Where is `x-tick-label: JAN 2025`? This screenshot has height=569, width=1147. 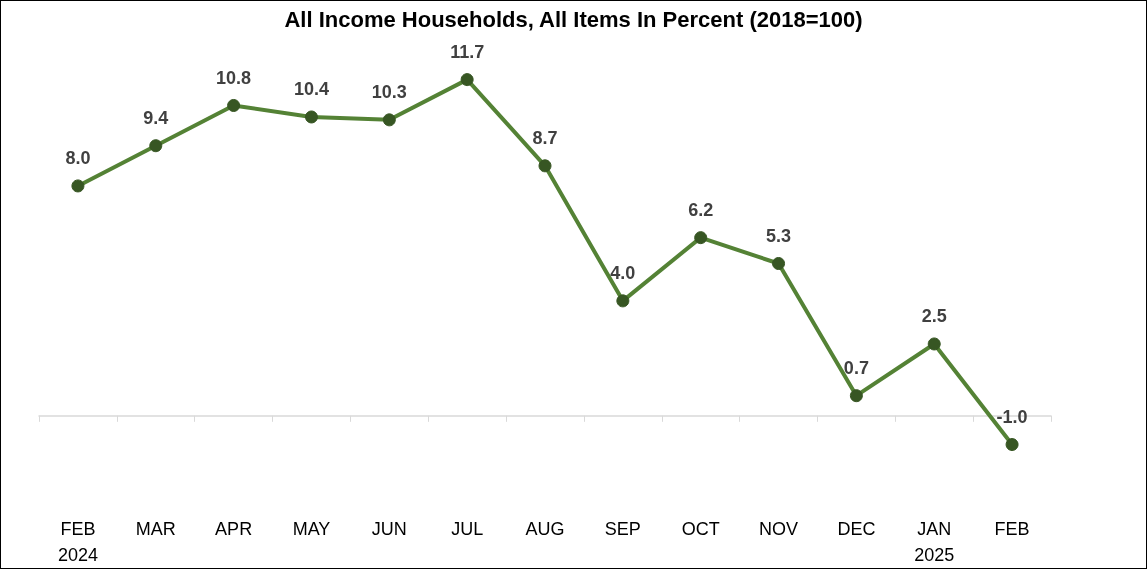 x-tick-label: JAN 2025 is located at coordinates (934, 542).